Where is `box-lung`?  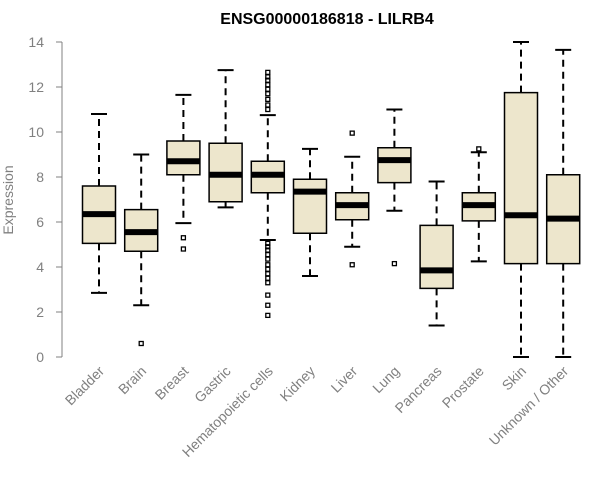
box-lung is located at coordinates (394, 187).